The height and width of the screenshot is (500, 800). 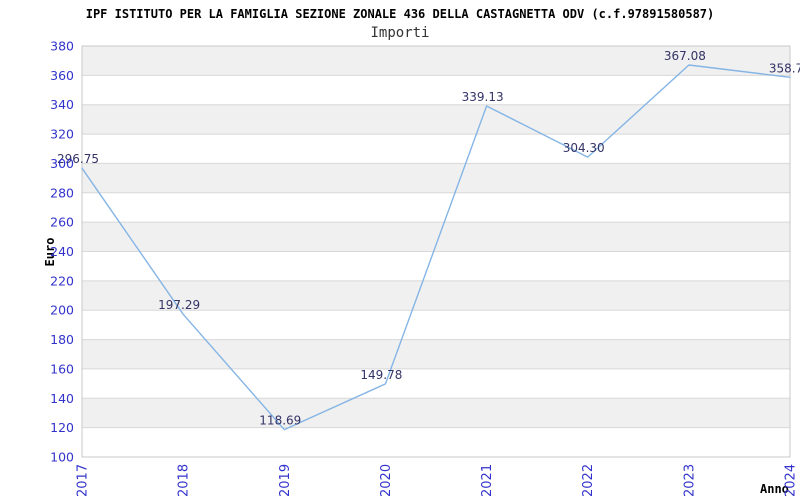 I want to click on point-label: 367.08, so click(x=685, y=56).